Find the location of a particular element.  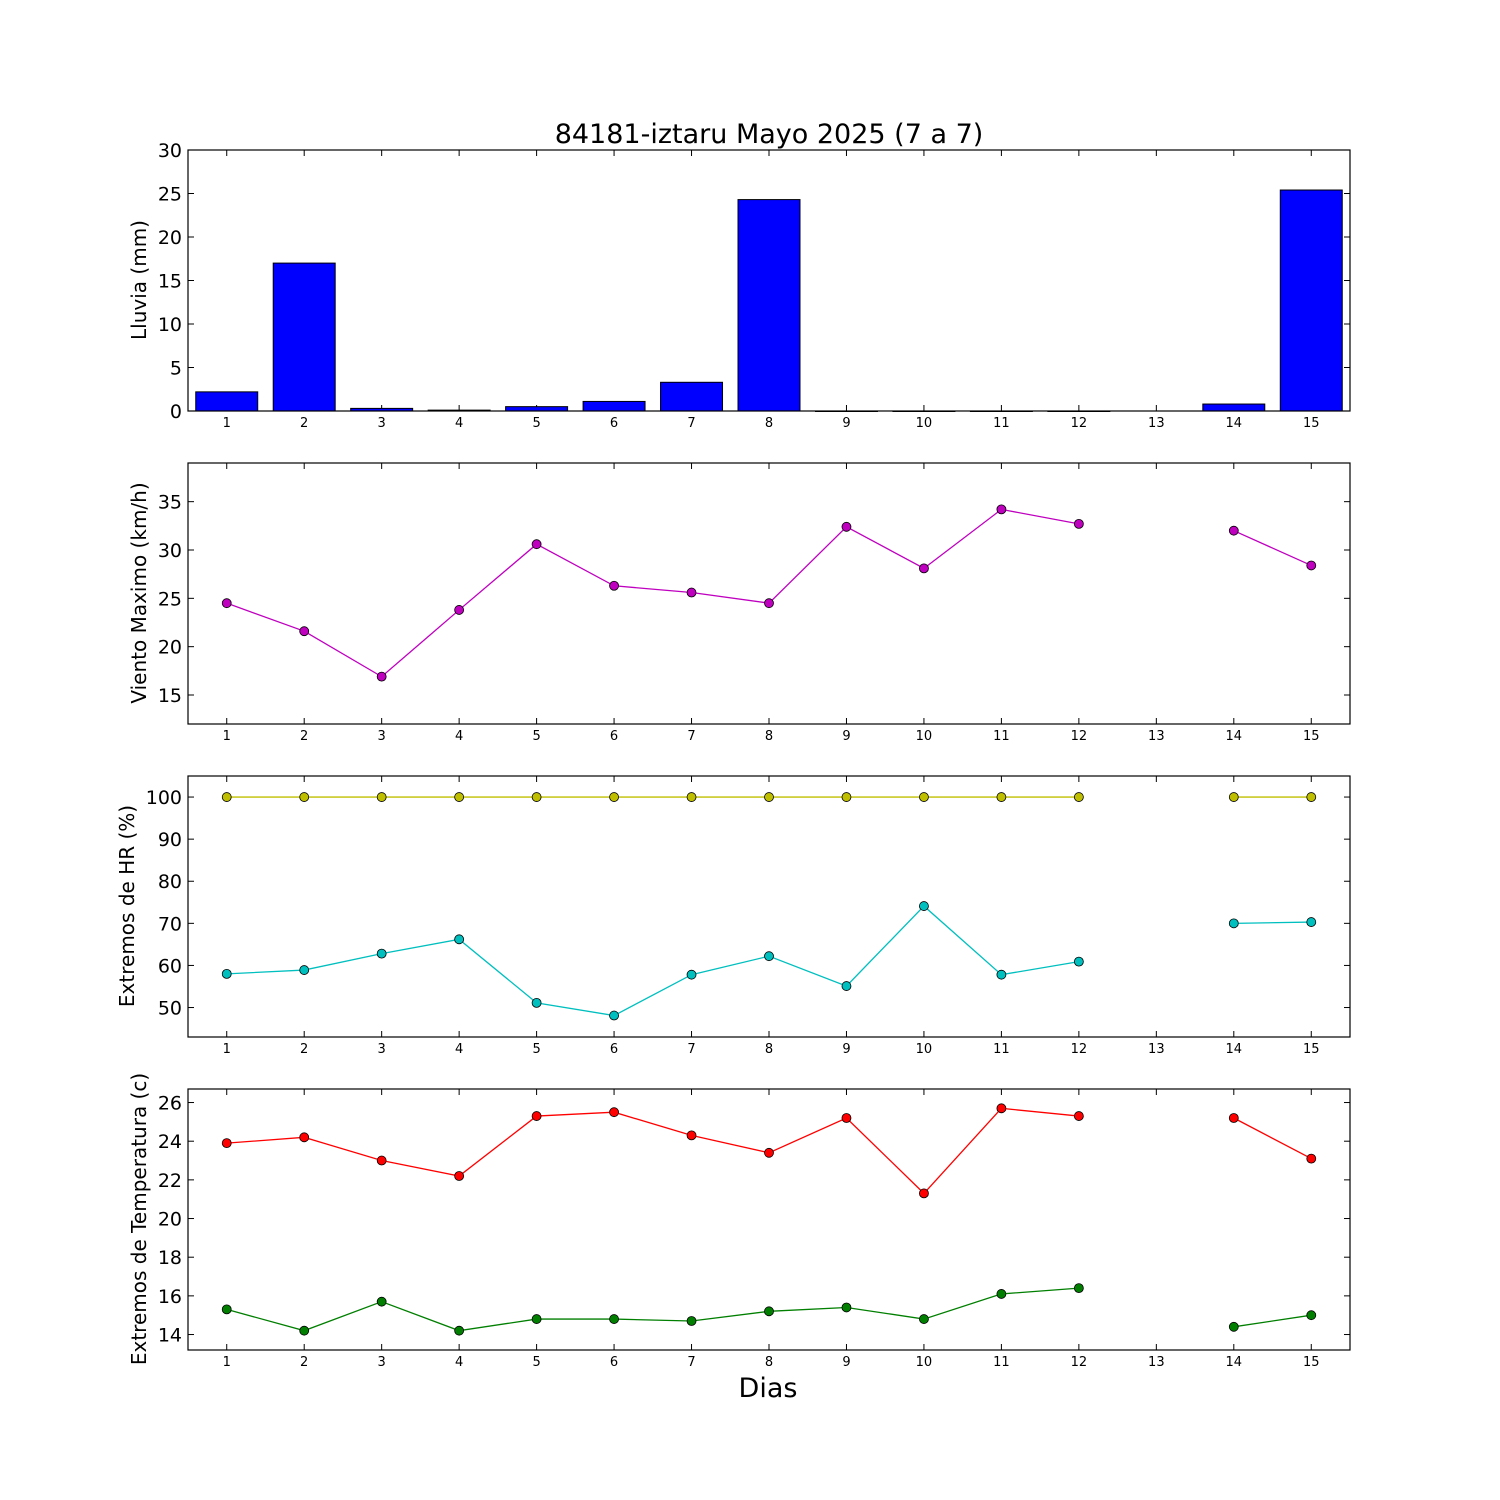

rain-ylabel: Lluvia (mm) is located at coordinates (139, 280).